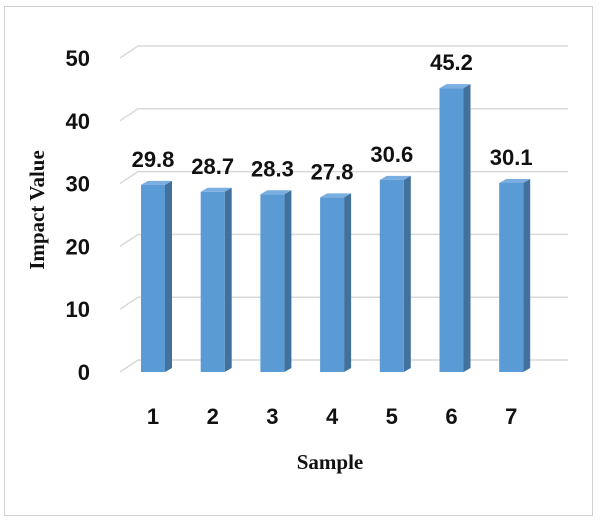  Describe the element at coordinates (451, 416) in the screenshot. I see `x-tick-label: 6` at that location.